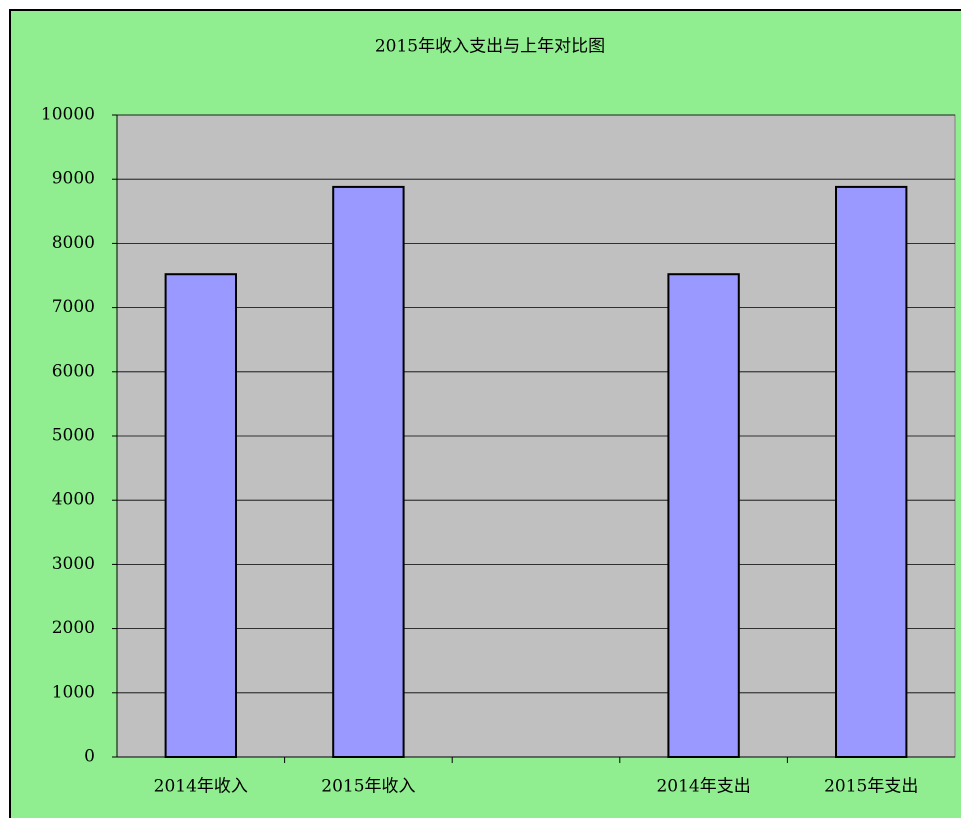  Describe the element at coordinates (89, 757) in the screenshot. I see `y-tick-label: 0` at that location.